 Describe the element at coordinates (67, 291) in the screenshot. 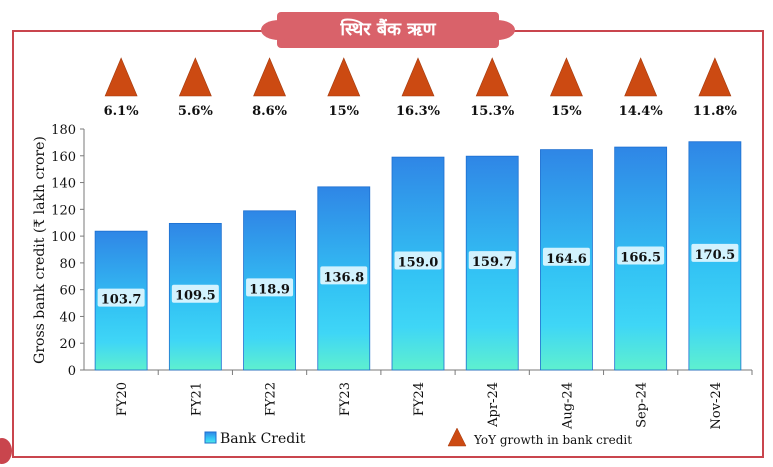

I see `y-tick-label: 60` at that location.